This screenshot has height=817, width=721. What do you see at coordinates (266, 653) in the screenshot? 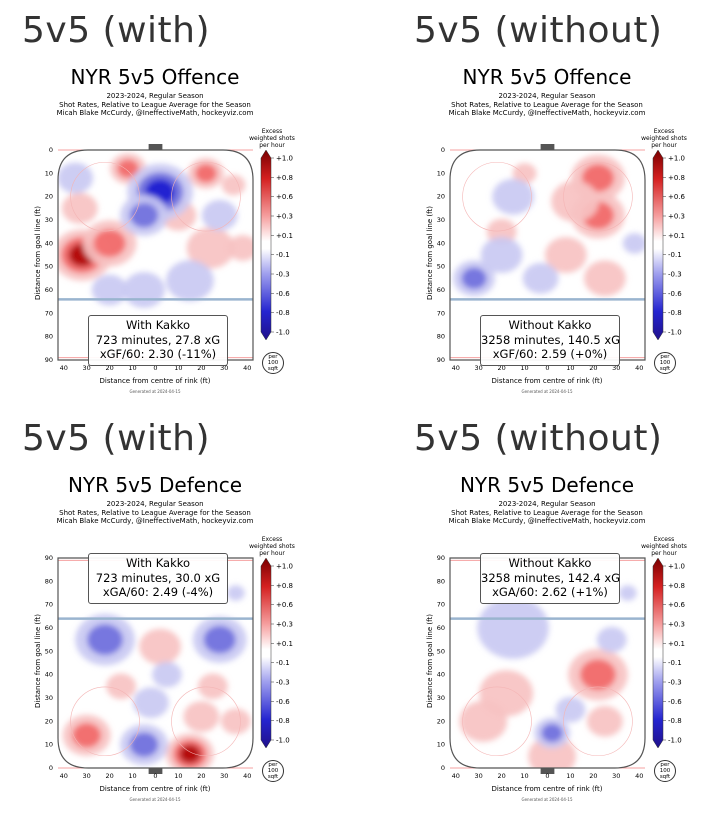
I see `colorbar-gradient` at bounding box center [266, 653].